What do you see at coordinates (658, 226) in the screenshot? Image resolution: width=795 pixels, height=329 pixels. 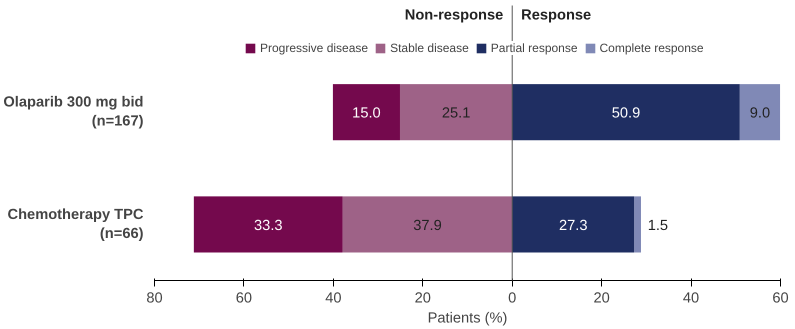 I see `data-label: 1.5` at bounding box center [658, 226].